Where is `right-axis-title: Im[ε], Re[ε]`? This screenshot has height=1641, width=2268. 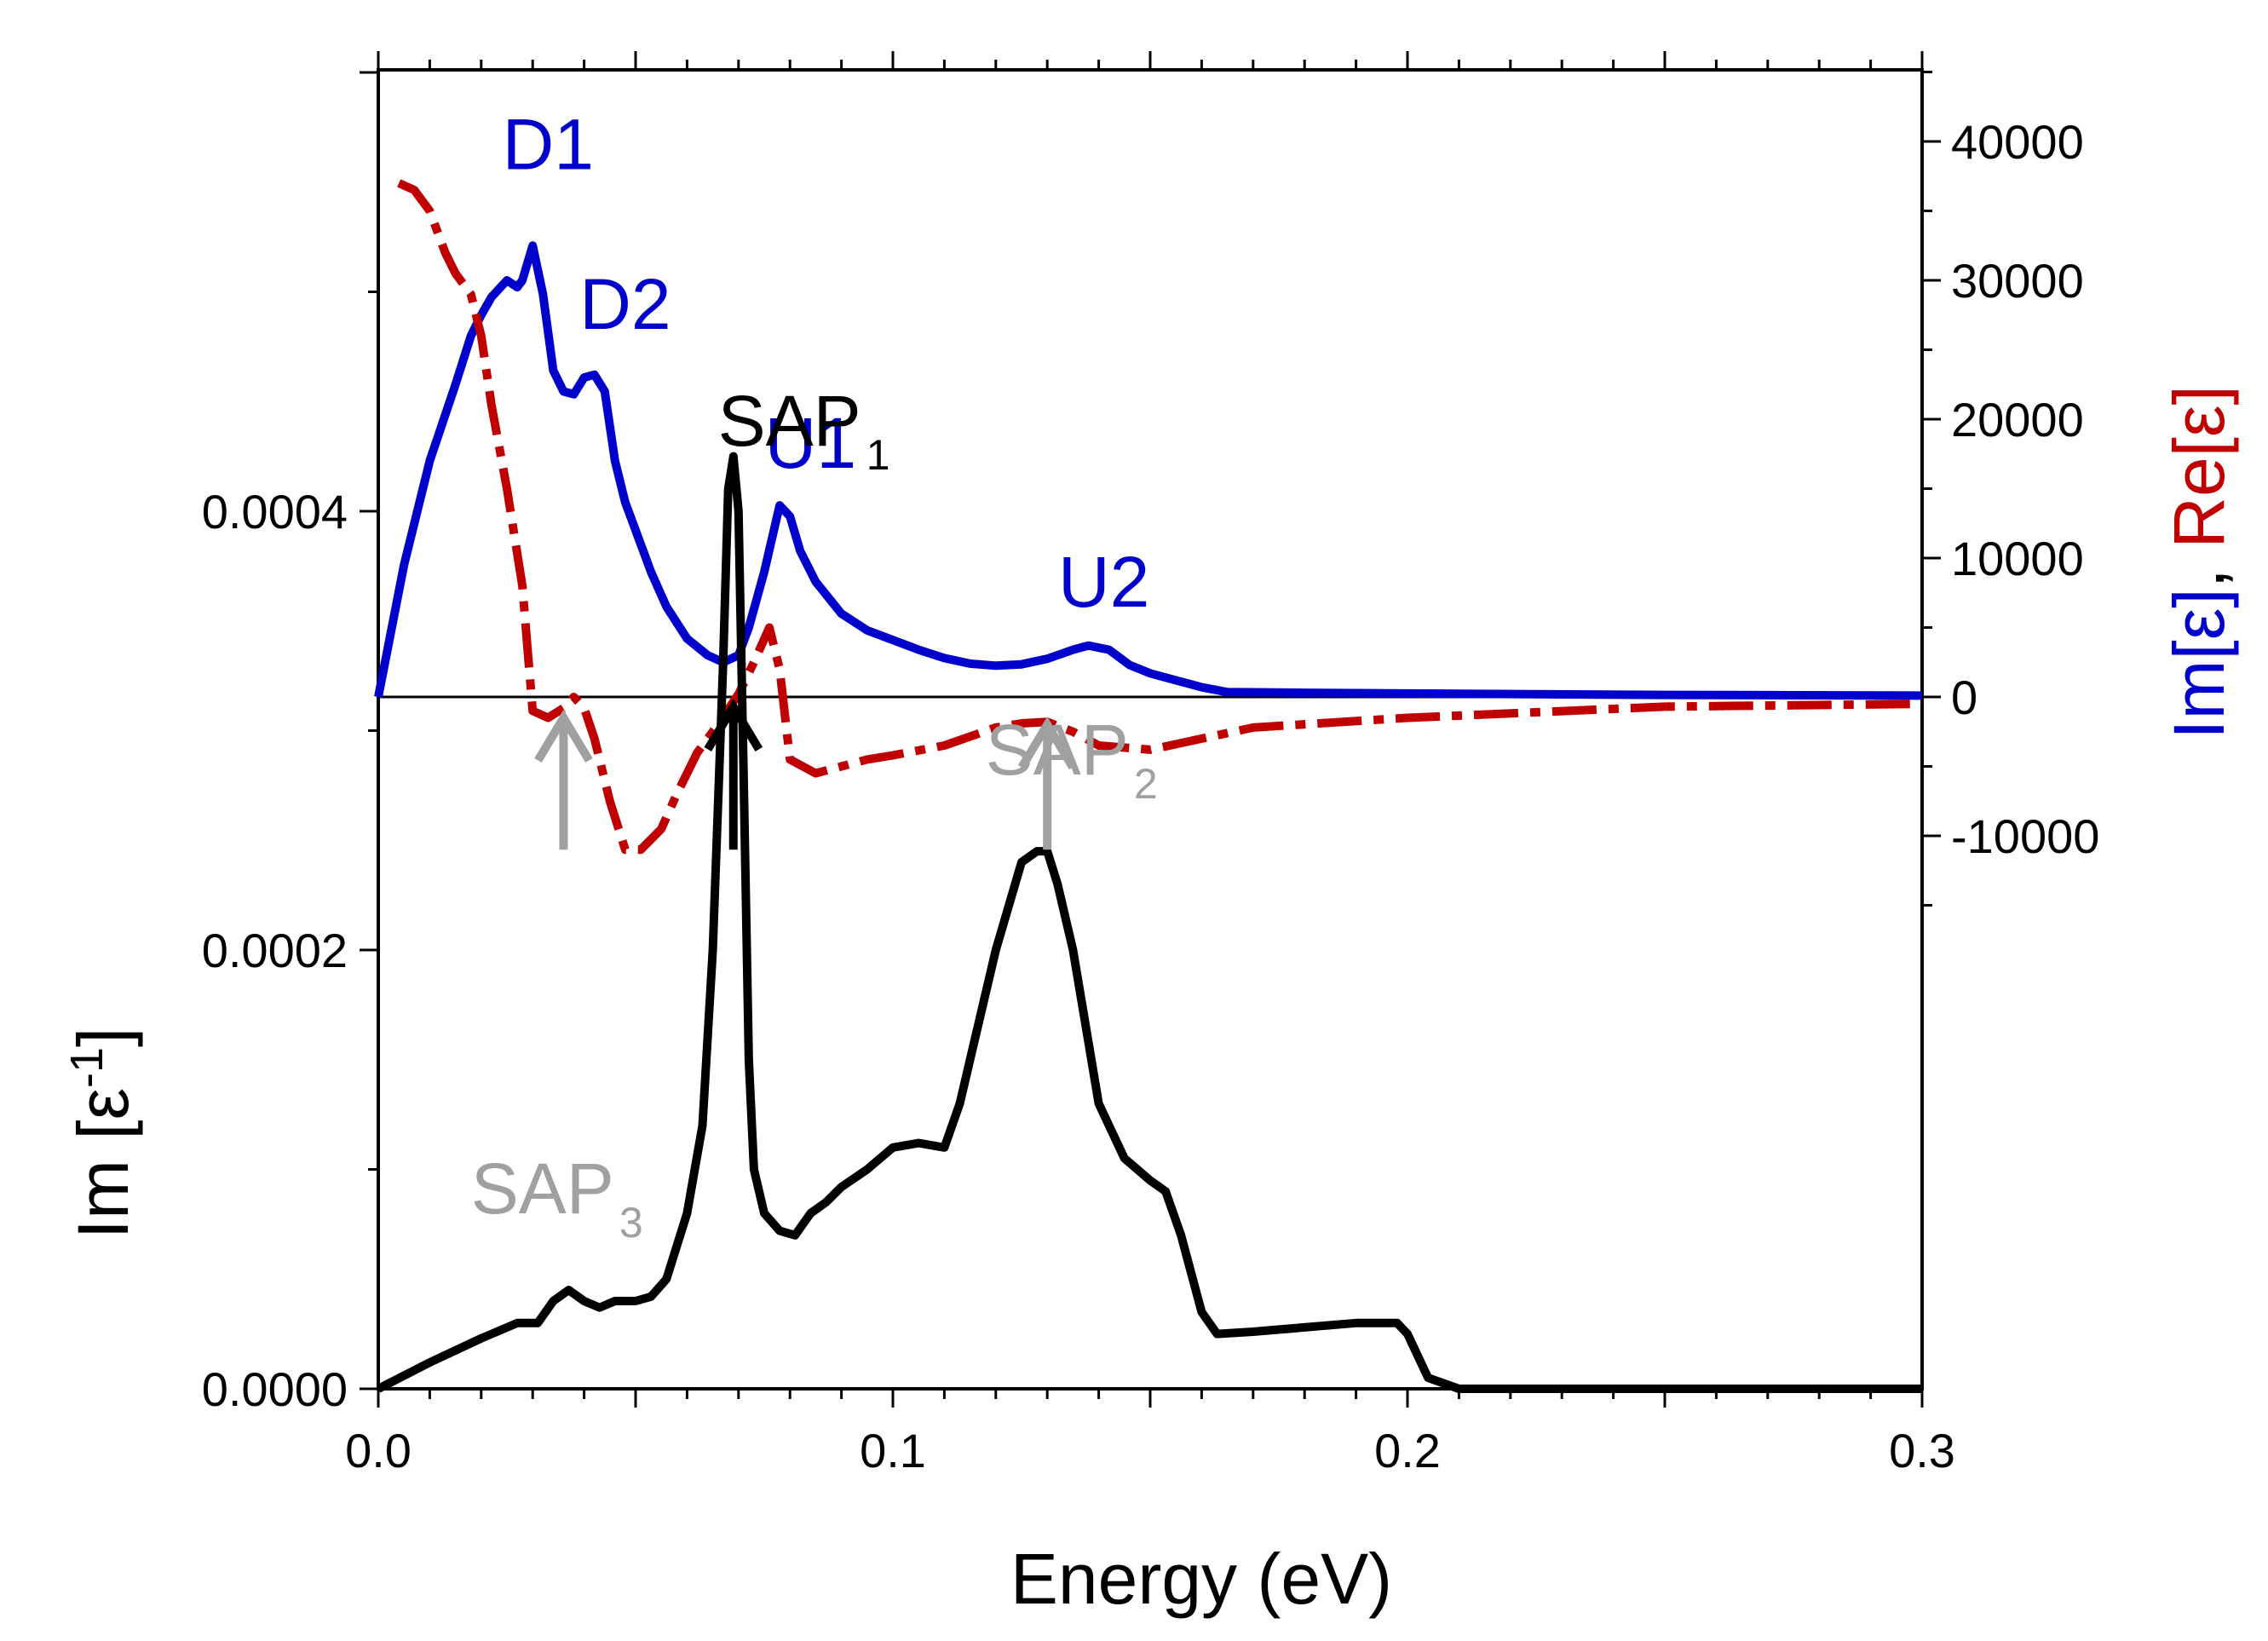
right-axis-title: Im[ε], Re[ε] is located at coordinates (2199, 562).